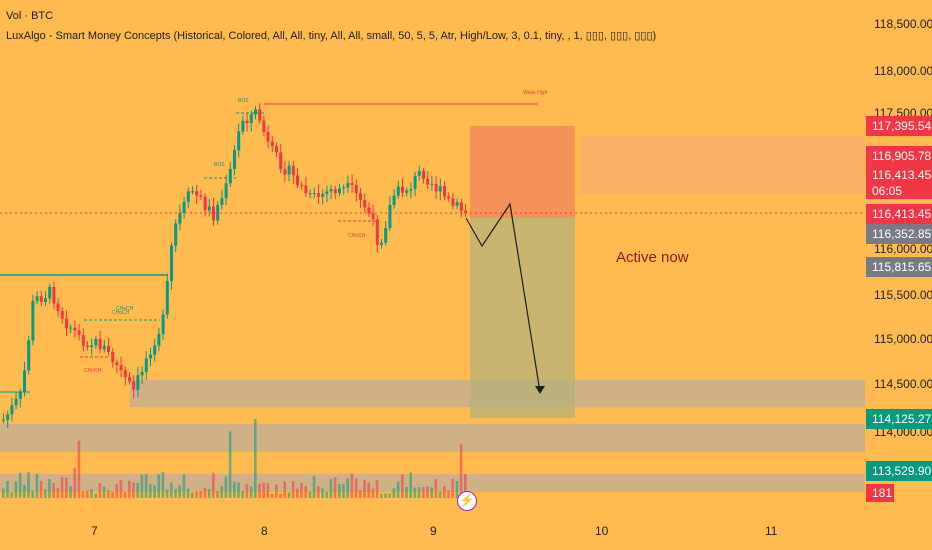  I want to click on active-now-note: Active now, so click(652, 257).